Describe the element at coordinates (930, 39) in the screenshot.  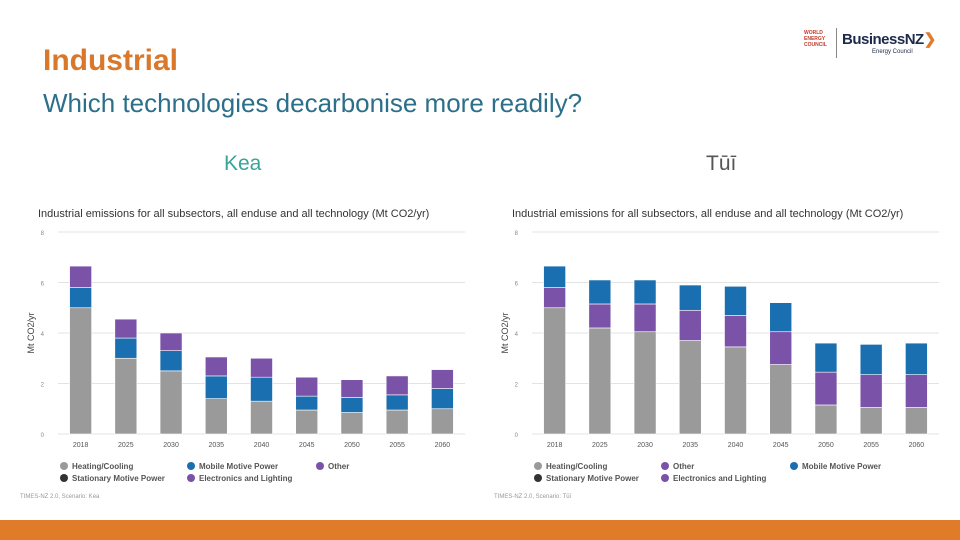
I see `arrow-icon: ❯` at that location.